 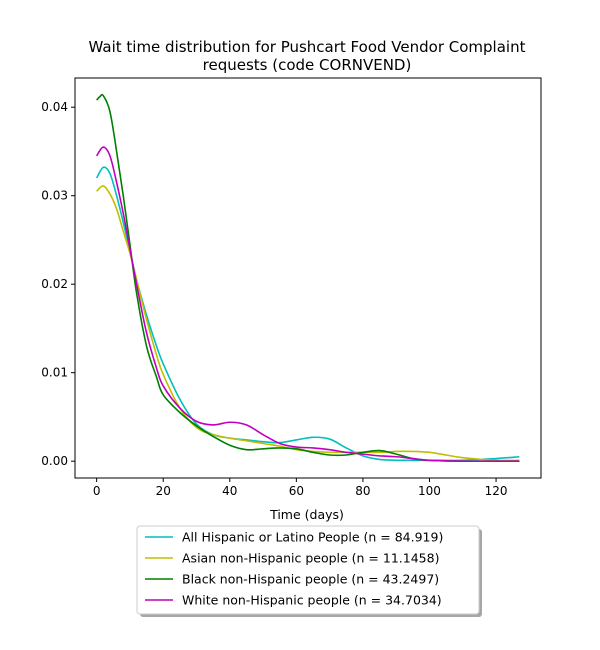 What do you see at coordinates (54, 373) in the screenshot?
I see `y-tick-label: 0.01` at bounding box center [54, 373].